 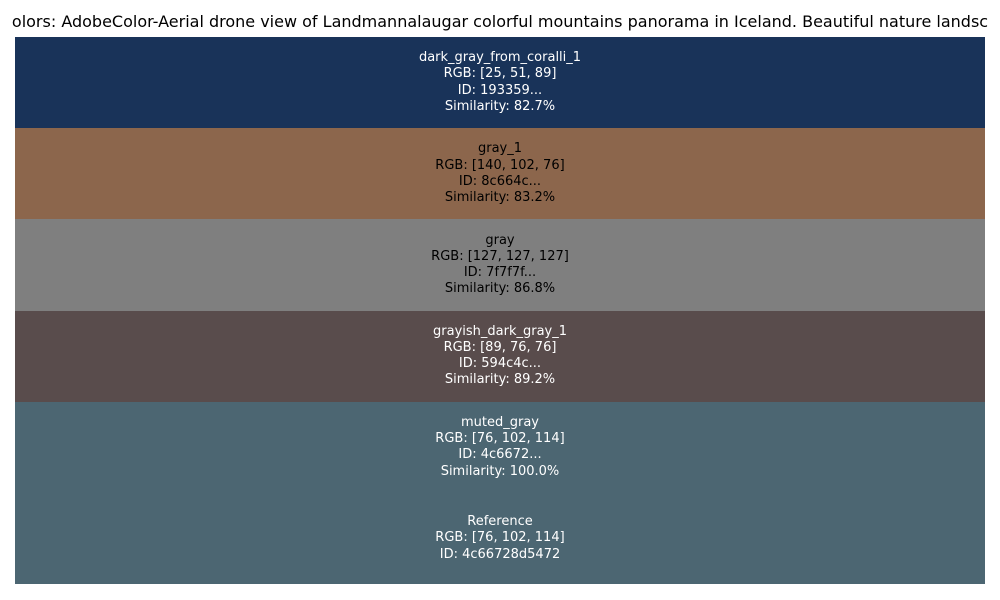 I want to click on swatch-label-line: ID: 4c66728d5472, so click(x=500, y=554).